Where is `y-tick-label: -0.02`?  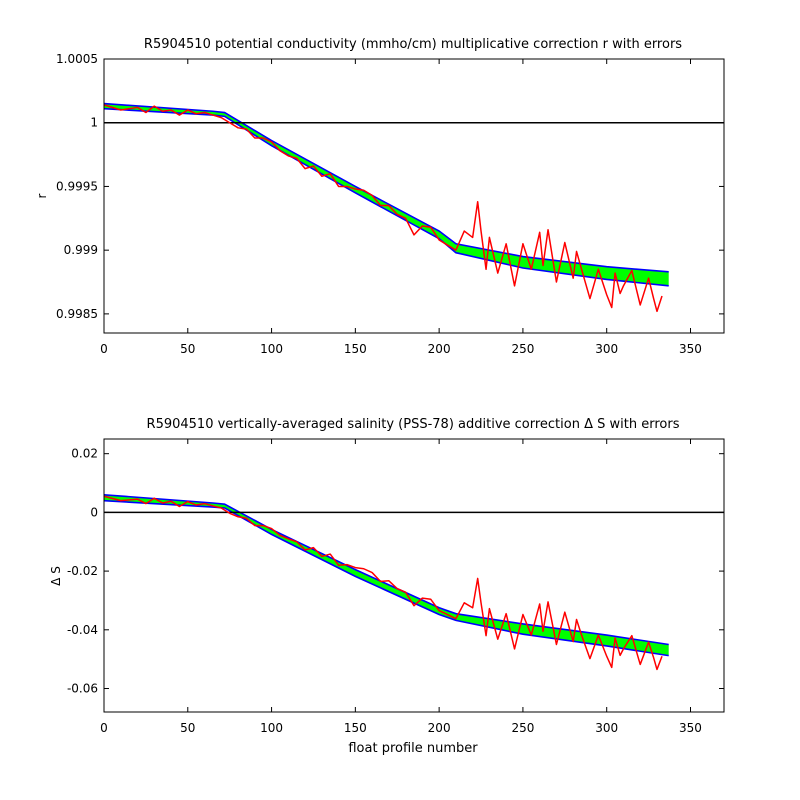
y-tick-label: -0.02 is located at coordinates (82, 571).